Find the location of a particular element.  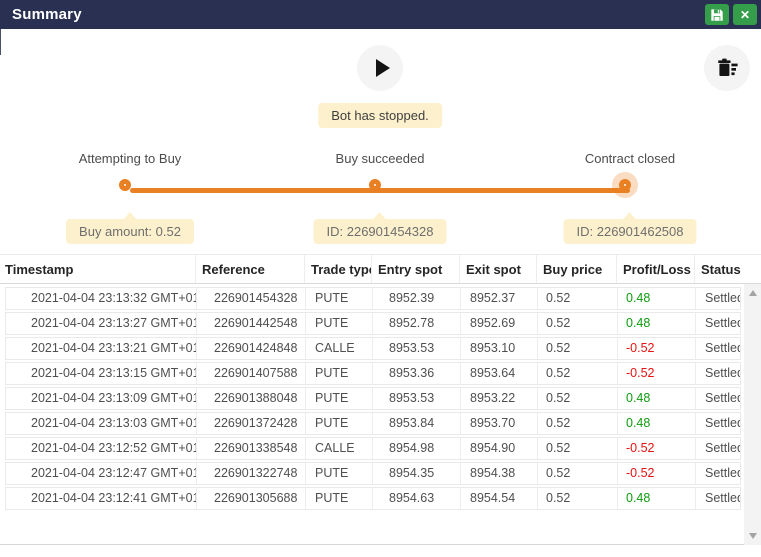

run-bot-button is located at coordinates (380, 68).